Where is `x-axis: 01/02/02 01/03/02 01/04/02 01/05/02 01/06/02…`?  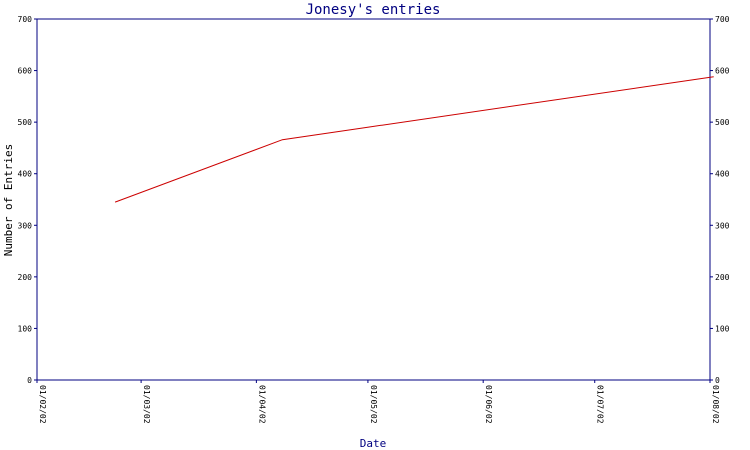
x-axis: 01/02/02 01/03/02 01/04/02 01/05/02 01/06/02… is located at coordinates (378, 402).